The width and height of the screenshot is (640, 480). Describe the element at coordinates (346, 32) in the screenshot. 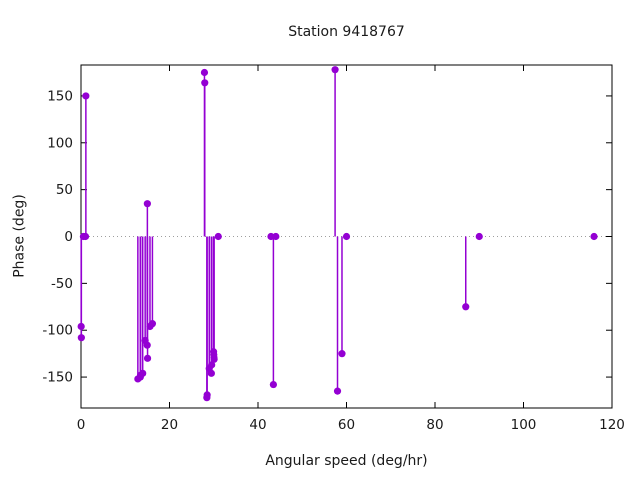

I see `chart-title: Station 9418767` at that location.